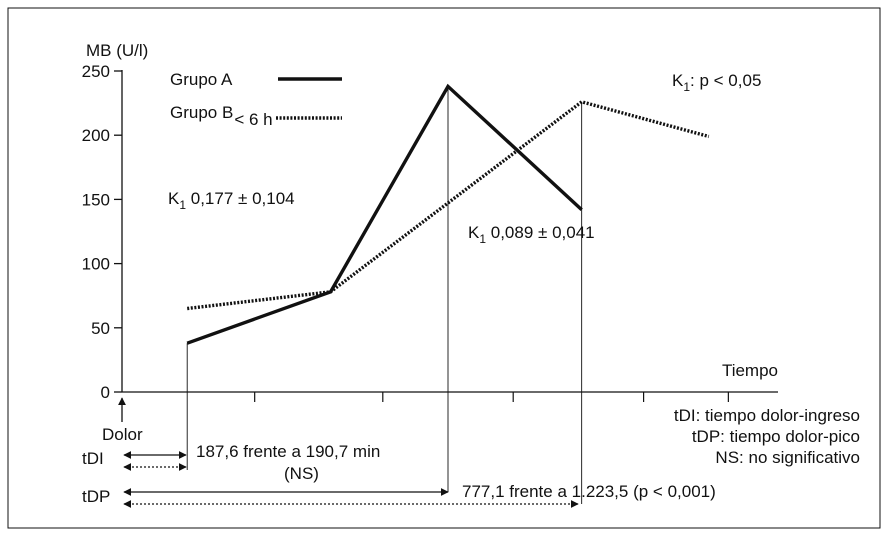 The width and height of the screenshot is (887, 541). What do you see at coordinates (174, 198) in the screenshot?
I see `annotation-k-a-main: K` at bounding box center [174, 198].